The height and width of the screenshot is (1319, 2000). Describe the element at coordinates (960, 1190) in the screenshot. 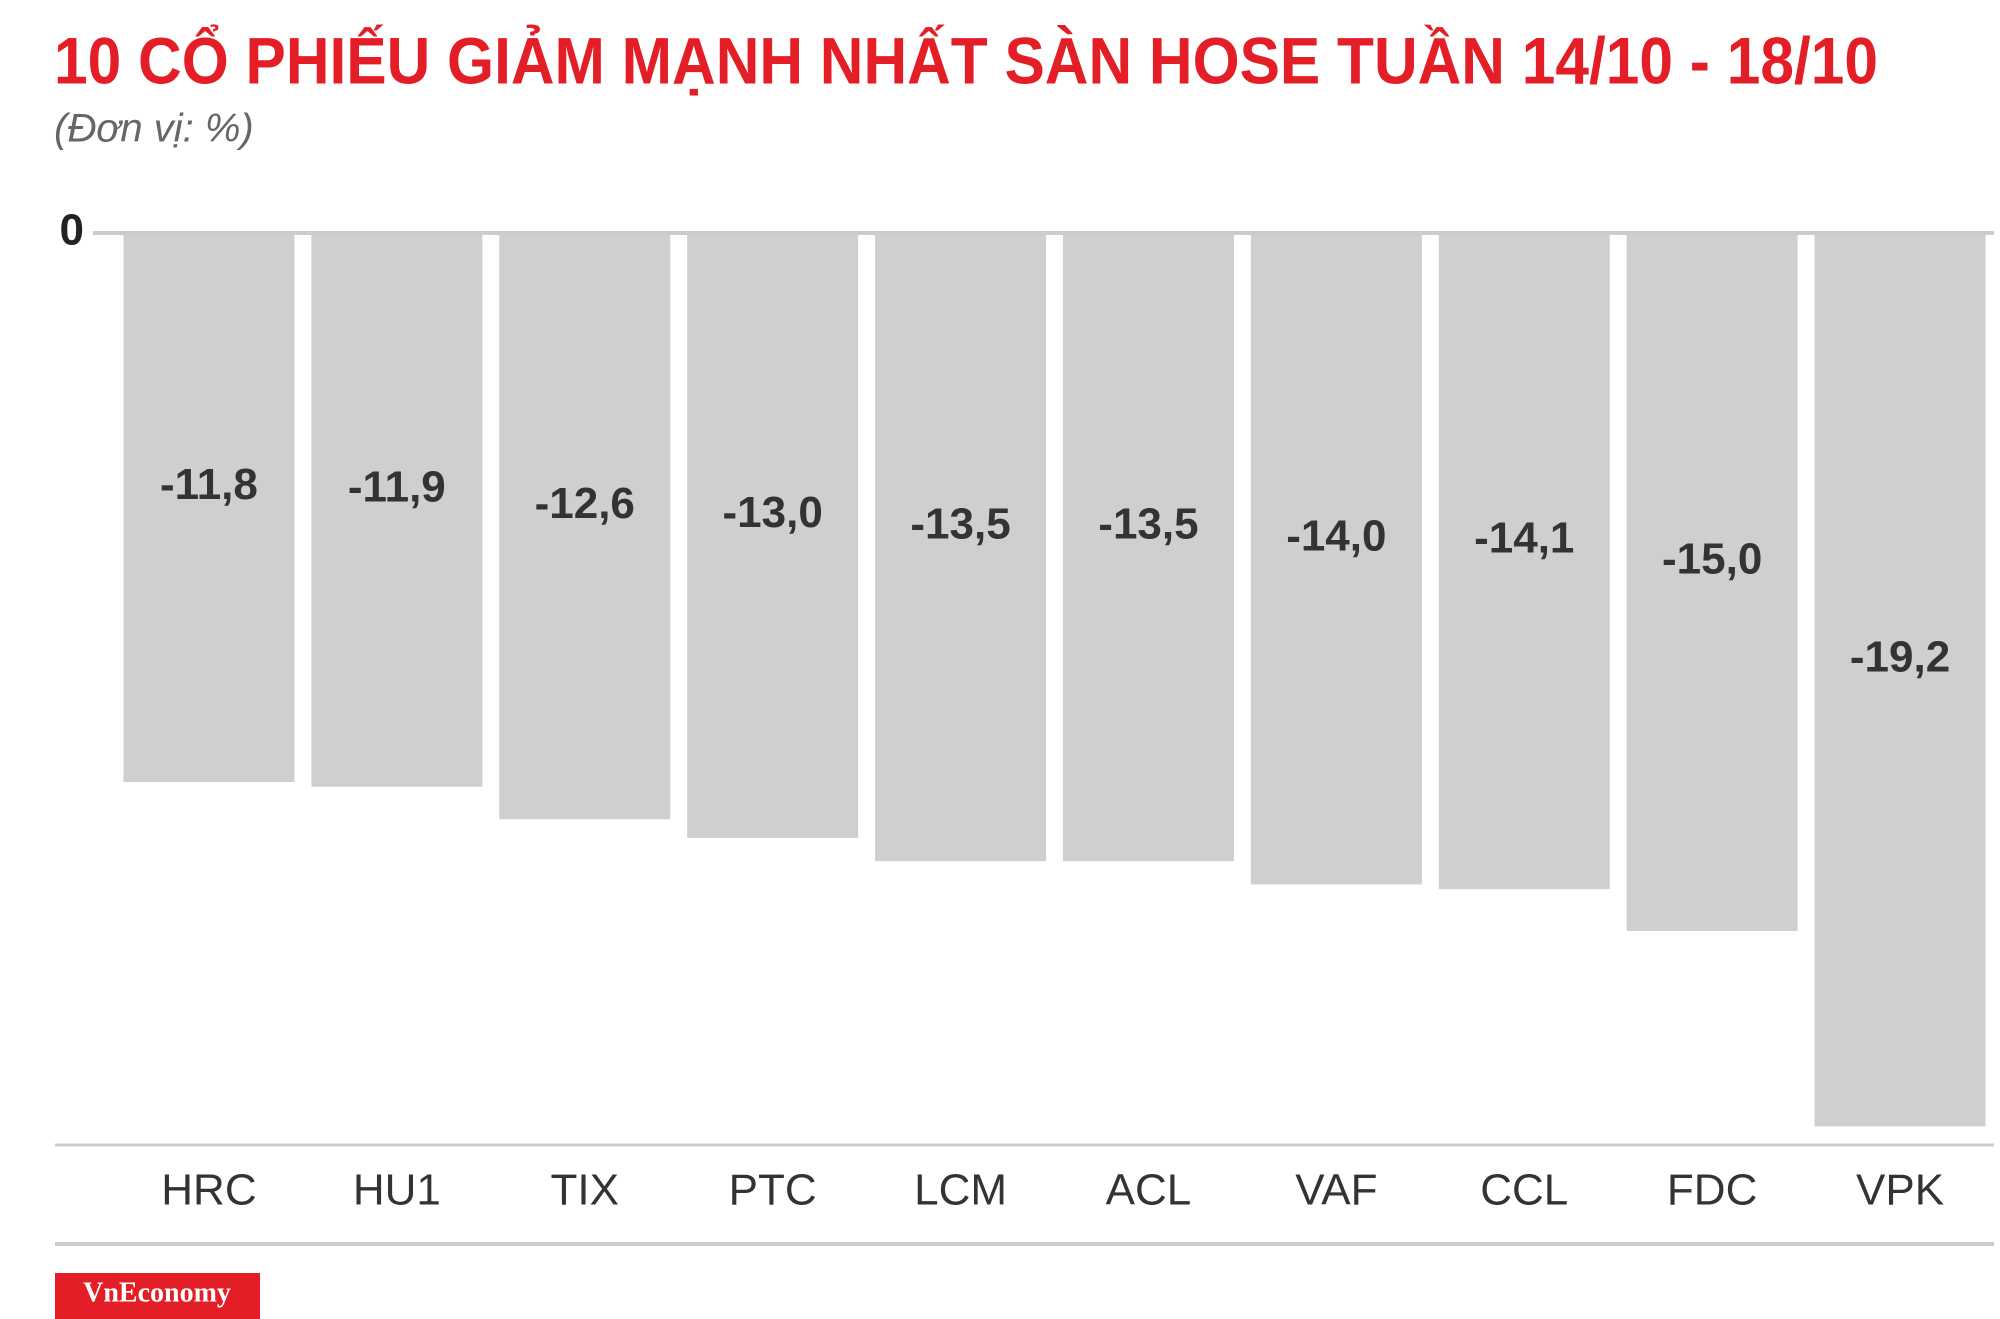

I see `x-tick-label: LCM` at that location.